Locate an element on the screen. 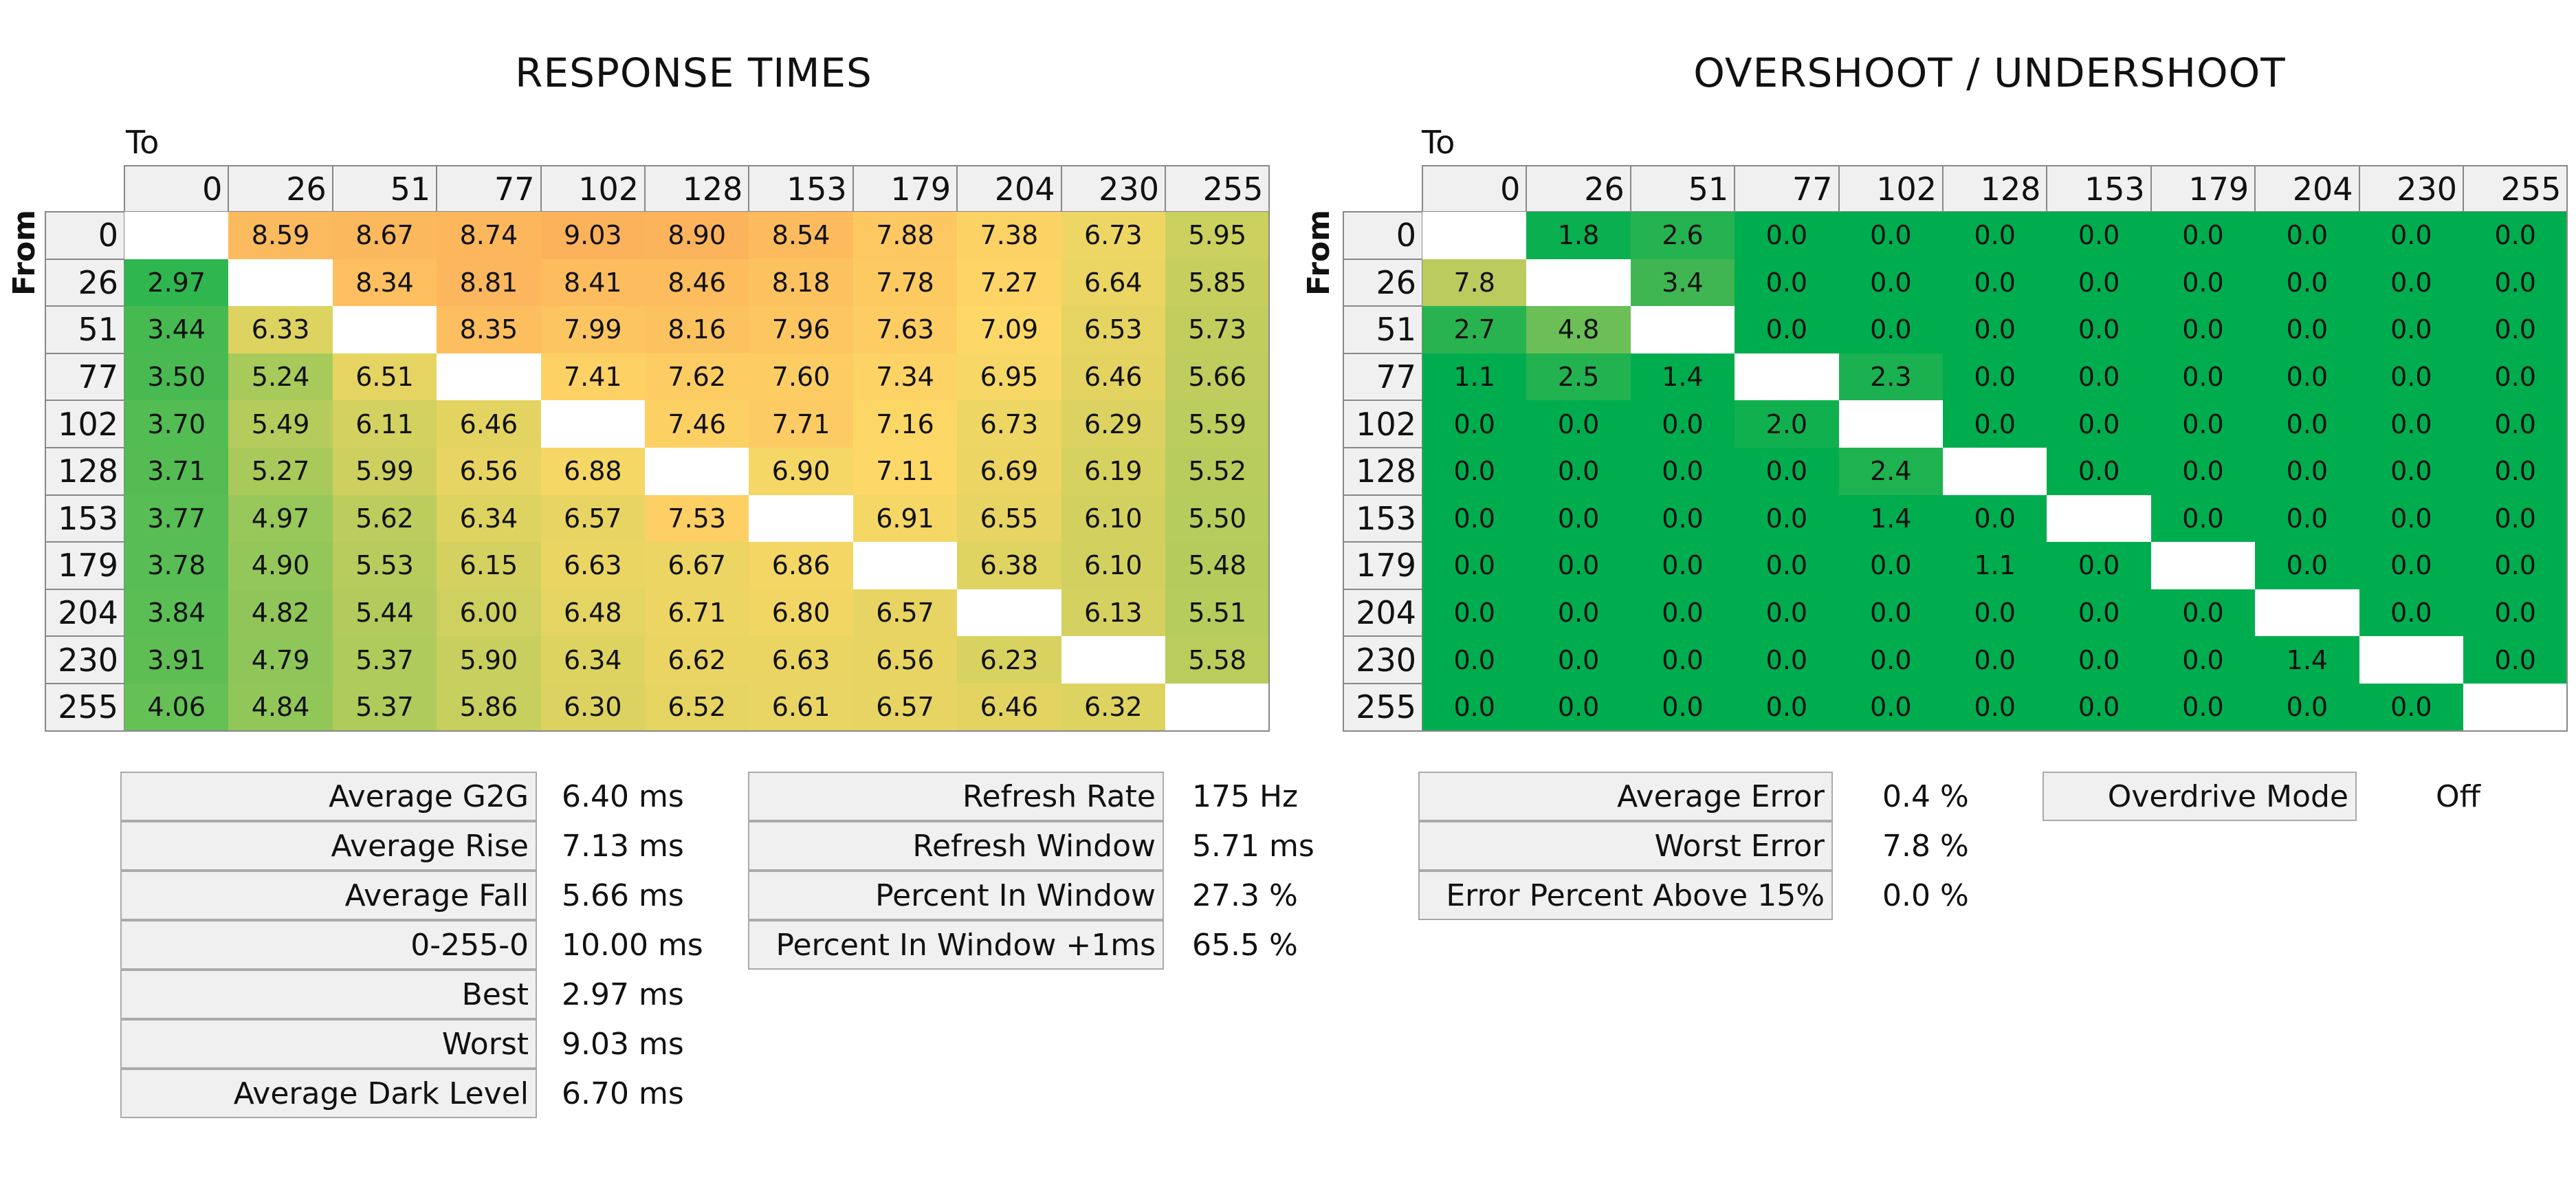  heatmap-cell: 4.84 is located at coordinates (280, 707).